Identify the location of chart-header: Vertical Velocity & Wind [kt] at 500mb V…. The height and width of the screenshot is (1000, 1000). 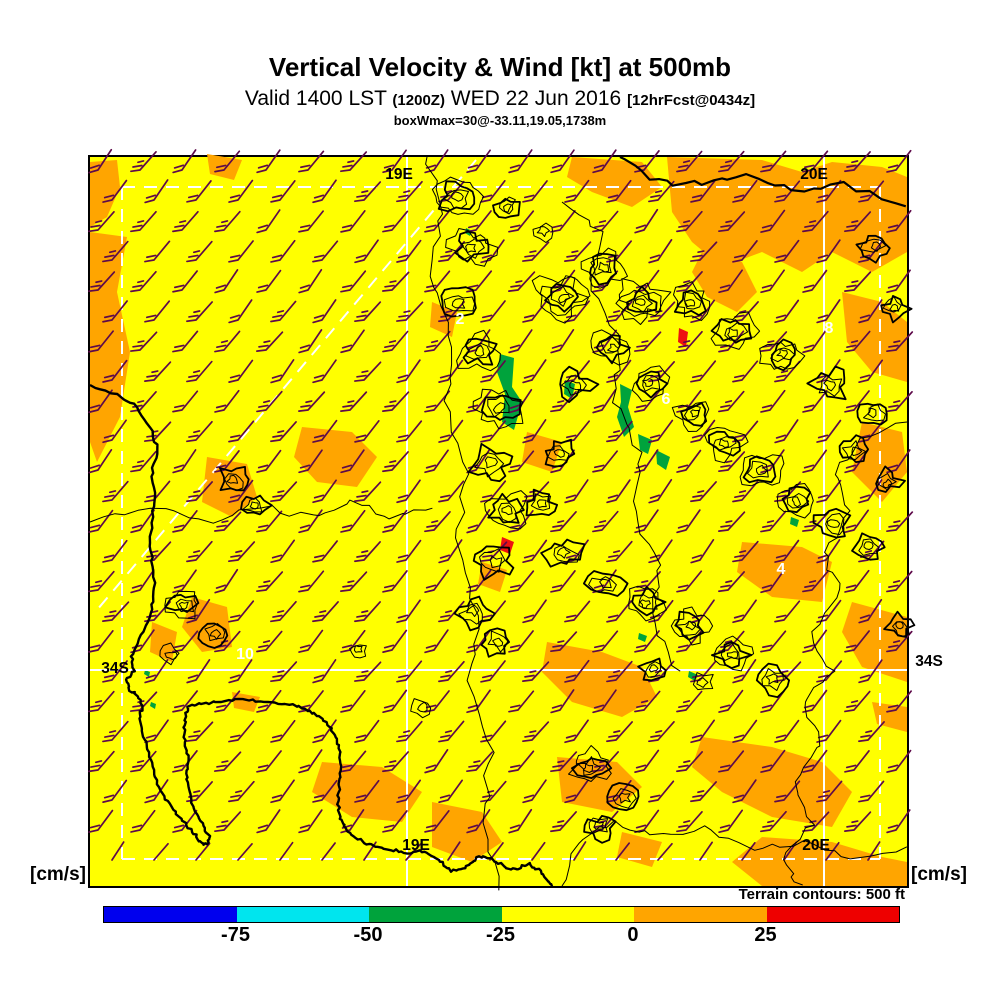
(500, 90).